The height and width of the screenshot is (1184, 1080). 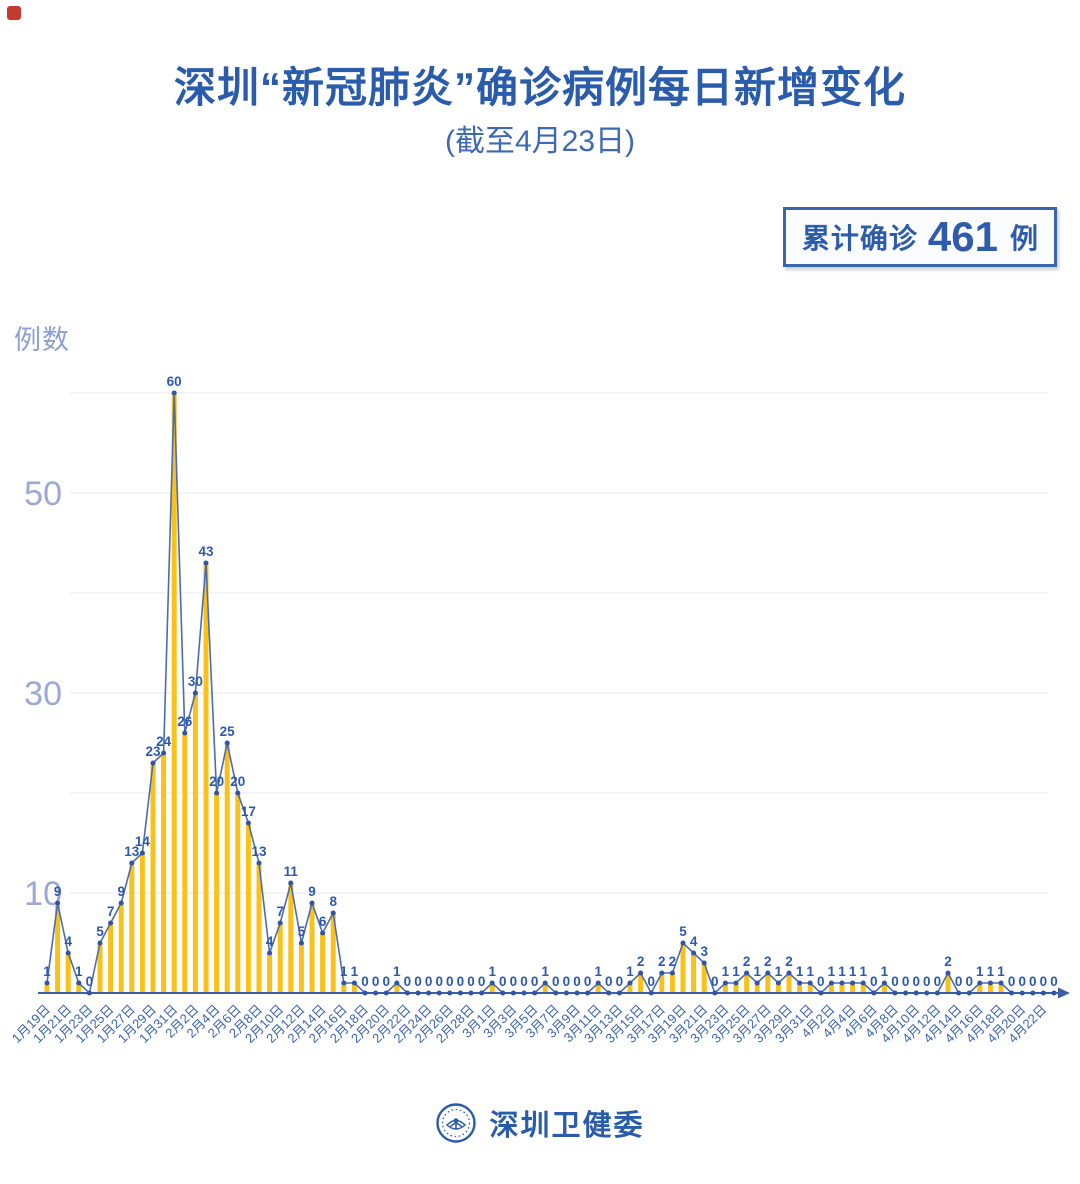 What do you see at coordinates (42, 340) in the screenshot?
I see `y-axis-title: 例数` at bounding box center [42, 340].